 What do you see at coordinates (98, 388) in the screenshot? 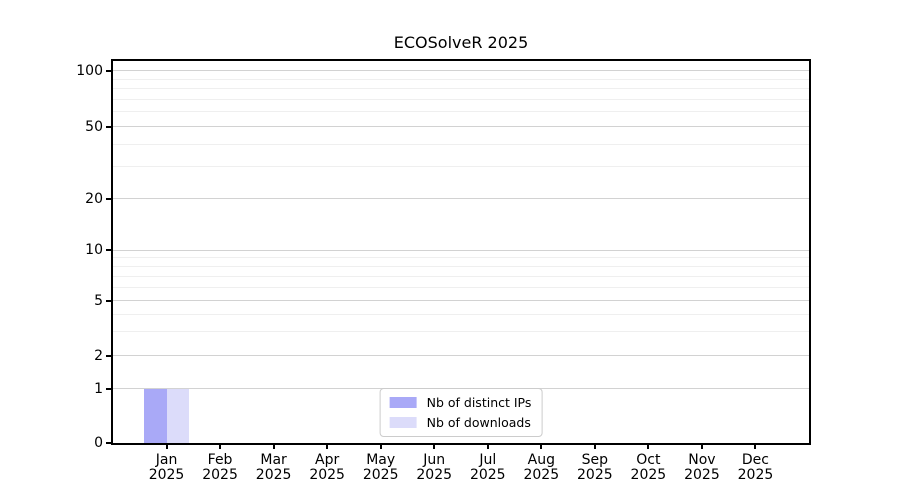
I see `y-axis-tick-label: 1` at bounding box center [98, 388].